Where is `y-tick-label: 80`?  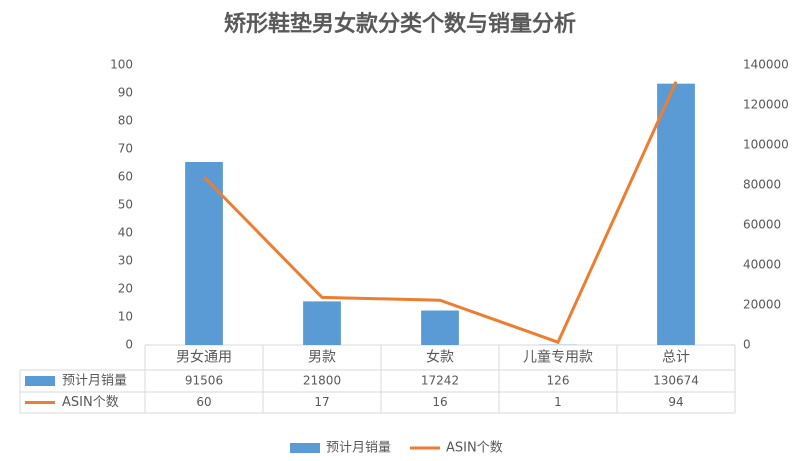 y-tick-label: 80 is located at coordinates (125, 121).